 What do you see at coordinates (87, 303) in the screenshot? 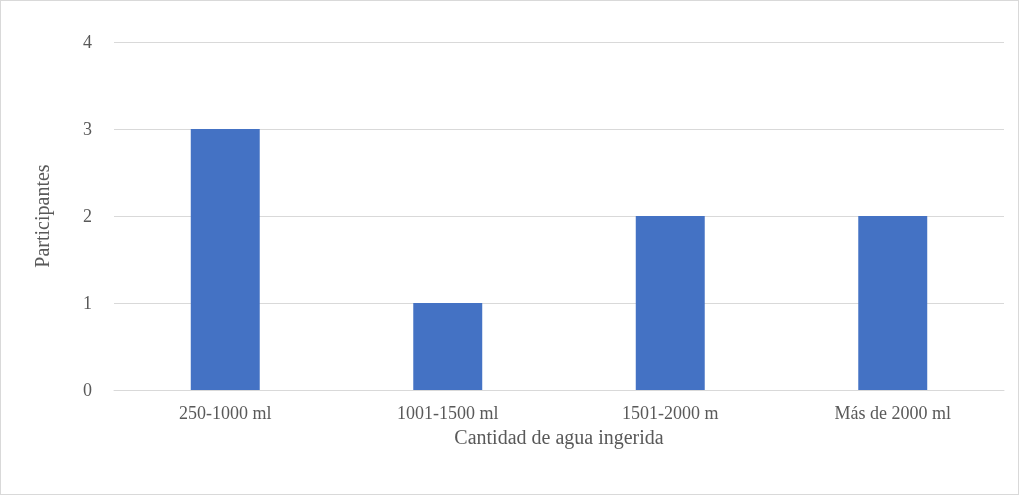
I see `y-tick-label: 1` at bounding box center [87, 303].